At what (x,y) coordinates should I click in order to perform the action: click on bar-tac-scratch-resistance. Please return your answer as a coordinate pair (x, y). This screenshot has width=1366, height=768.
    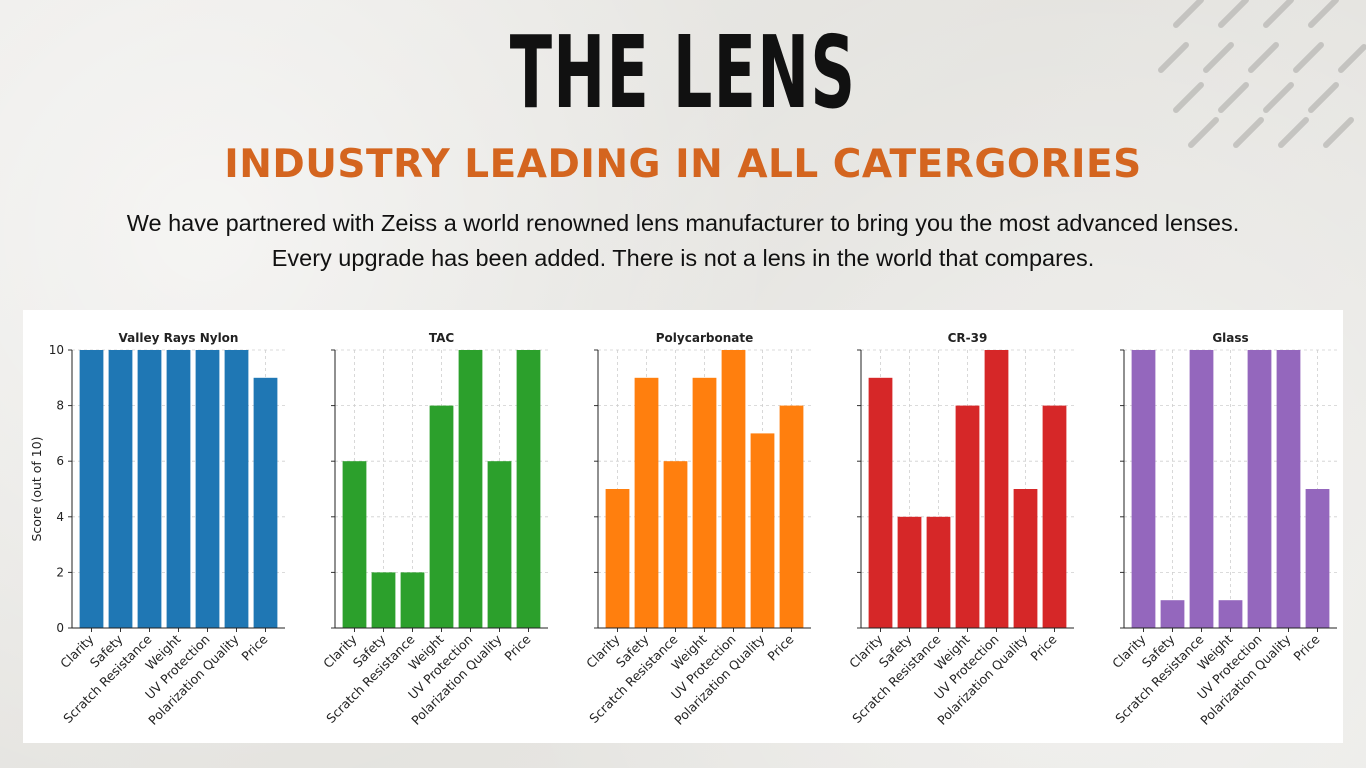
    Looking at the image, I should click on (412, 600).